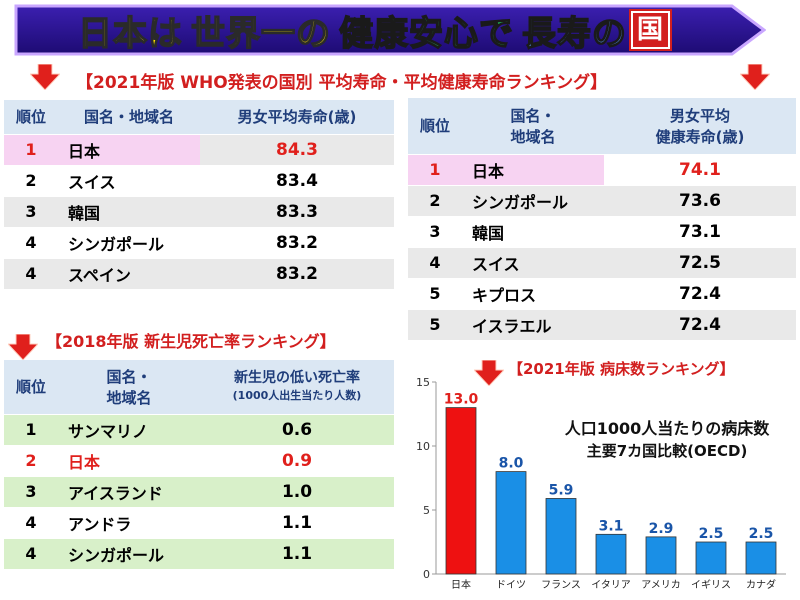  I want to click on table-row: 4 シンガポール 1.1, so click(199, 554).